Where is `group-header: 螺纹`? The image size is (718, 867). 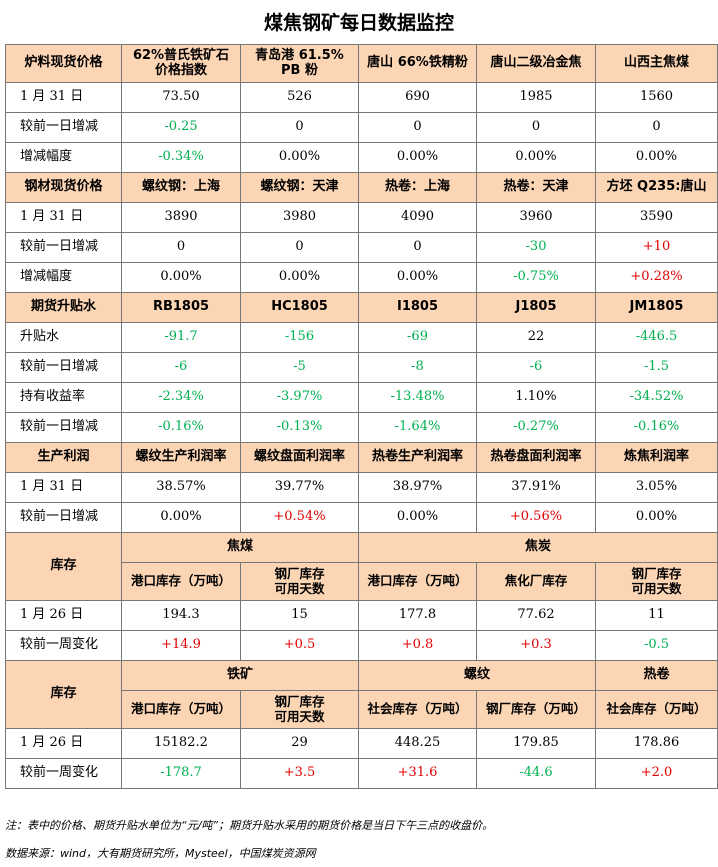 group-header: 螺纹 is located at coordinates (477, 675).